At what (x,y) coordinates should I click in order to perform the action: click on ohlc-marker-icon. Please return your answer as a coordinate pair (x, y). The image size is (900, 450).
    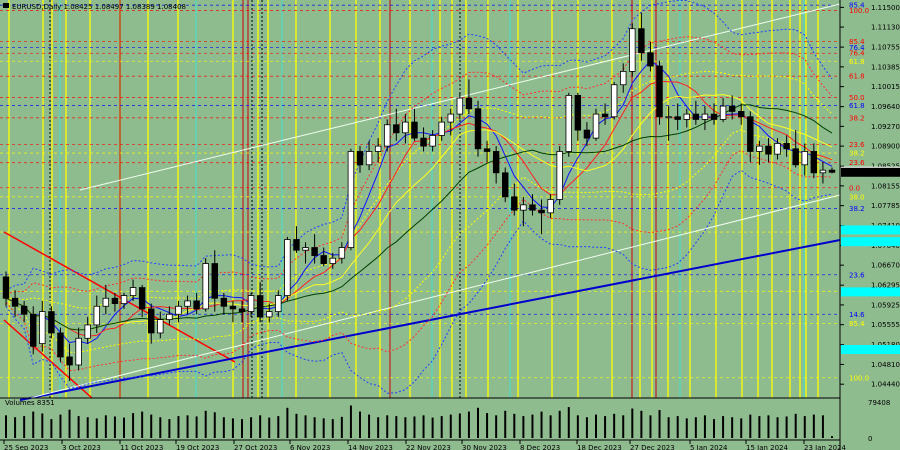
    Looking at the image, I should click on (6, 5).